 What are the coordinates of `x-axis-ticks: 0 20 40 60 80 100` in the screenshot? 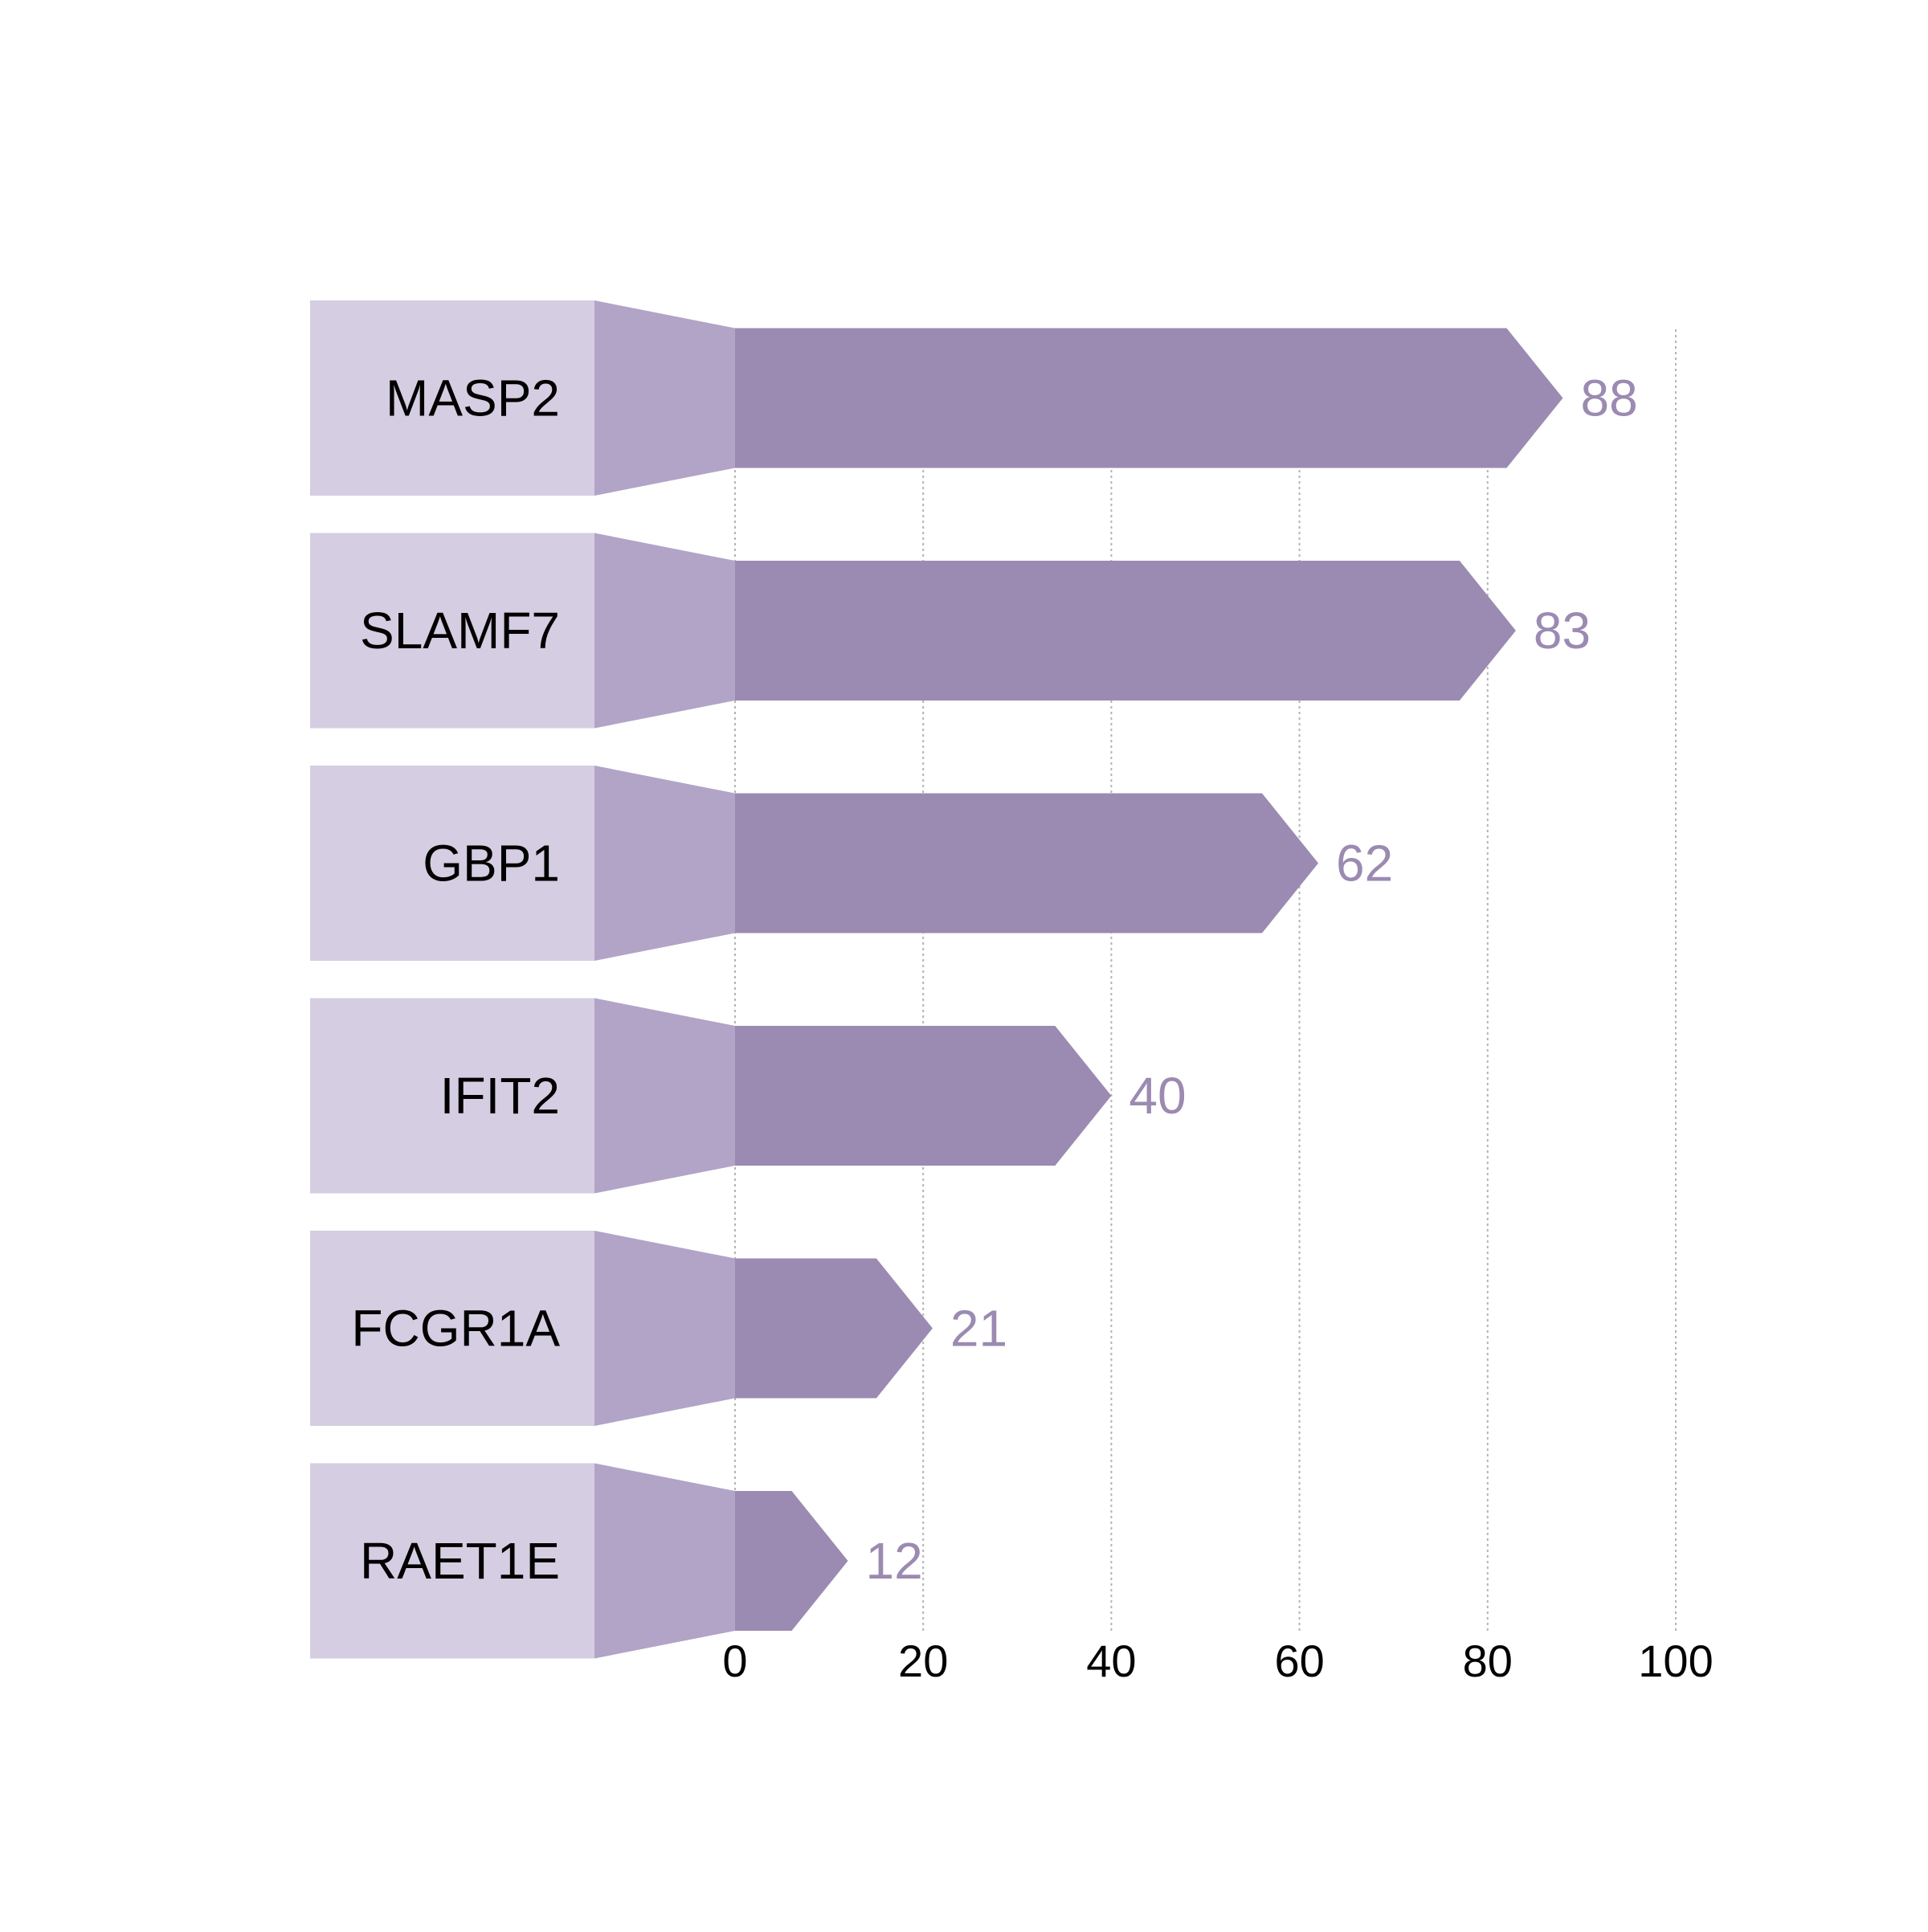 It's located at (1217, 1661).